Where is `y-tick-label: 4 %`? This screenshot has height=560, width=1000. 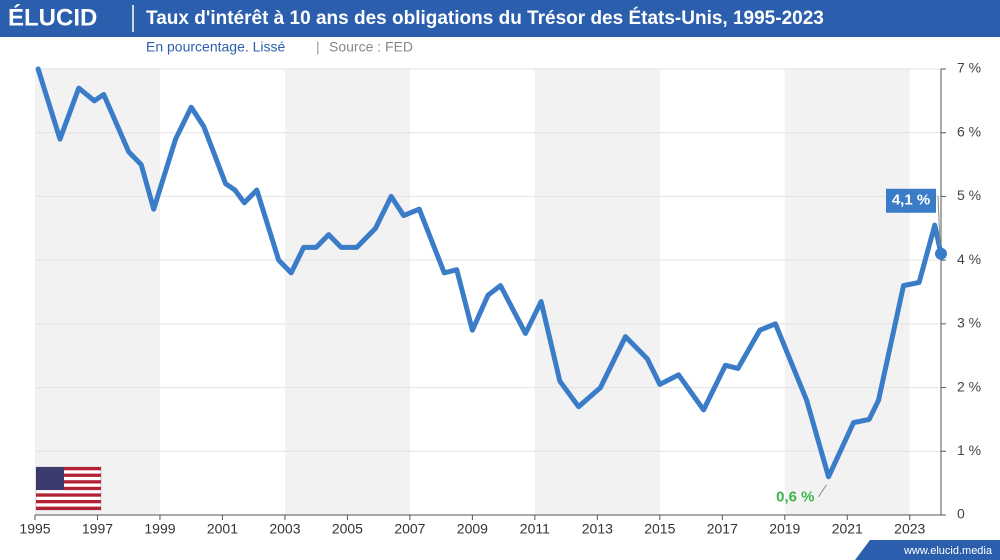 y-tick-label: 4 % is located at coordinates (969, 259).